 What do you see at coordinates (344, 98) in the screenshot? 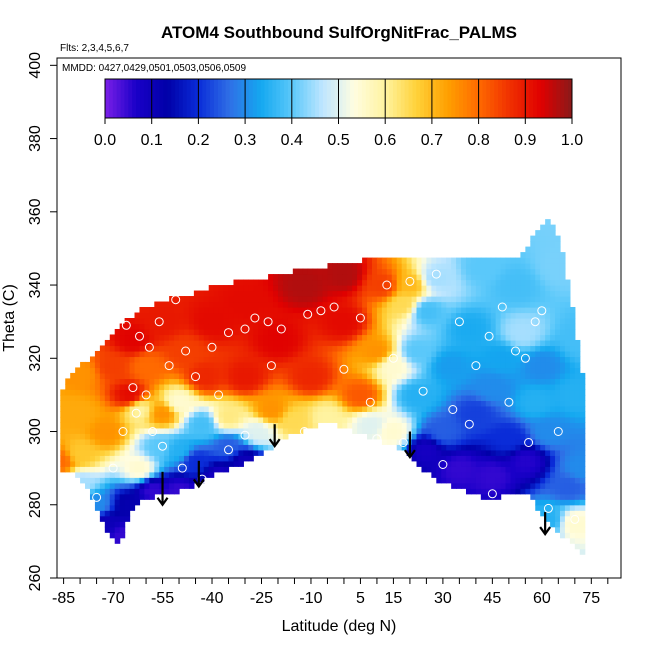
I see `colorbar-segment` at bounding box center [344, 98].